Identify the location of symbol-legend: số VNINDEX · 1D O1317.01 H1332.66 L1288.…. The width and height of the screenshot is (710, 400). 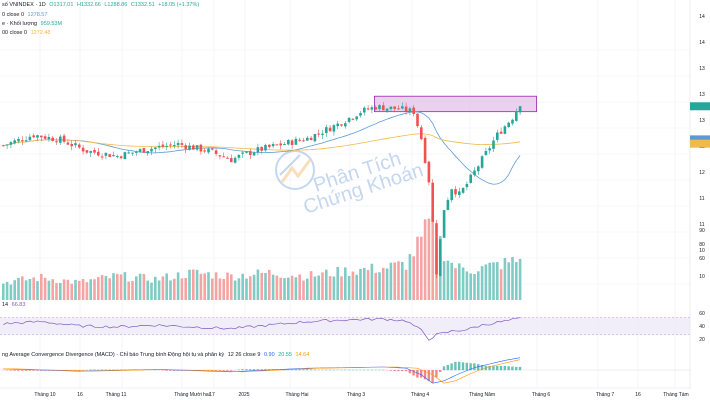
(101, 5).